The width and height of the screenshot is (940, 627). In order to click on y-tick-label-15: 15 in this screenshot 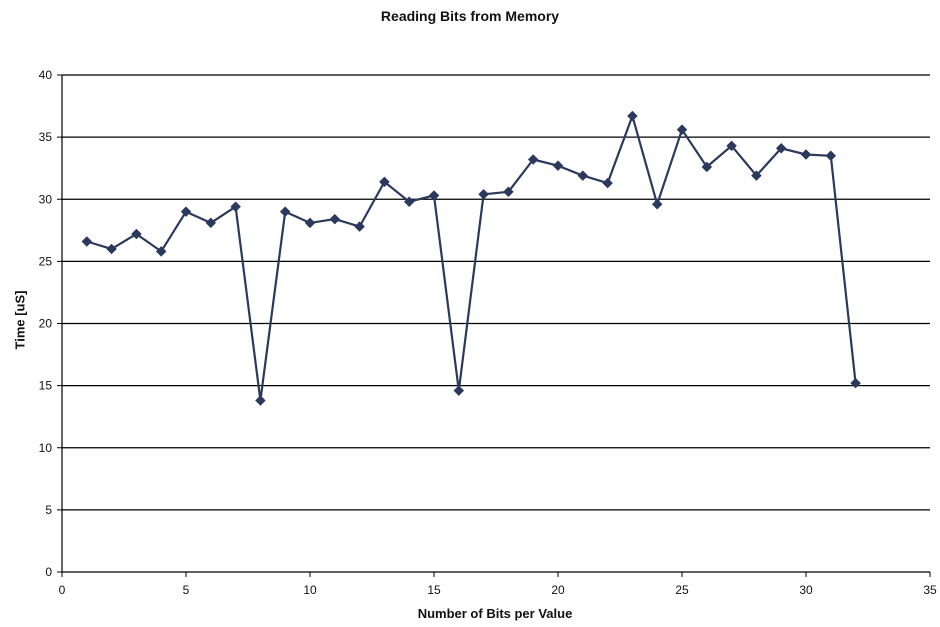, I will do `click(46, 386)`.